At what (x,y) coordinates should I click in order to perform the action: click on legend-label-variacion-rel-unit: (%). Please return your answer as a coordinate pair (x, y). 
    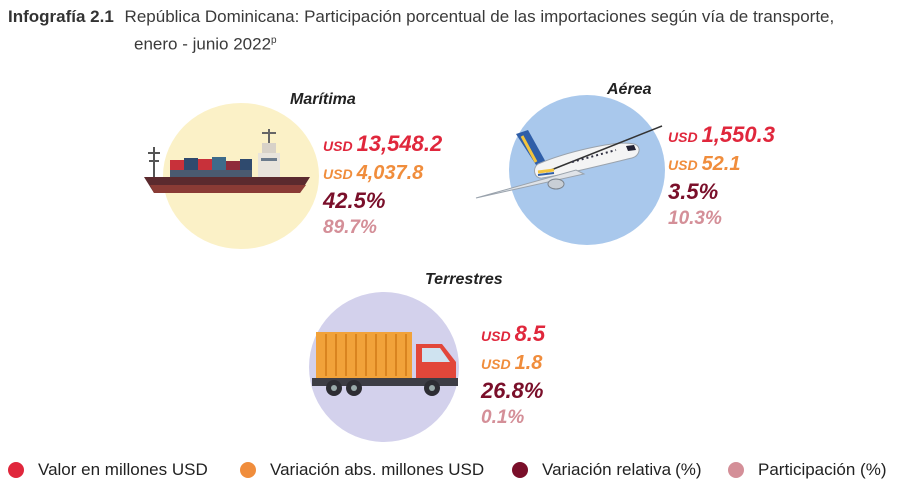
    Looking at the image, I should click on (688, 469).